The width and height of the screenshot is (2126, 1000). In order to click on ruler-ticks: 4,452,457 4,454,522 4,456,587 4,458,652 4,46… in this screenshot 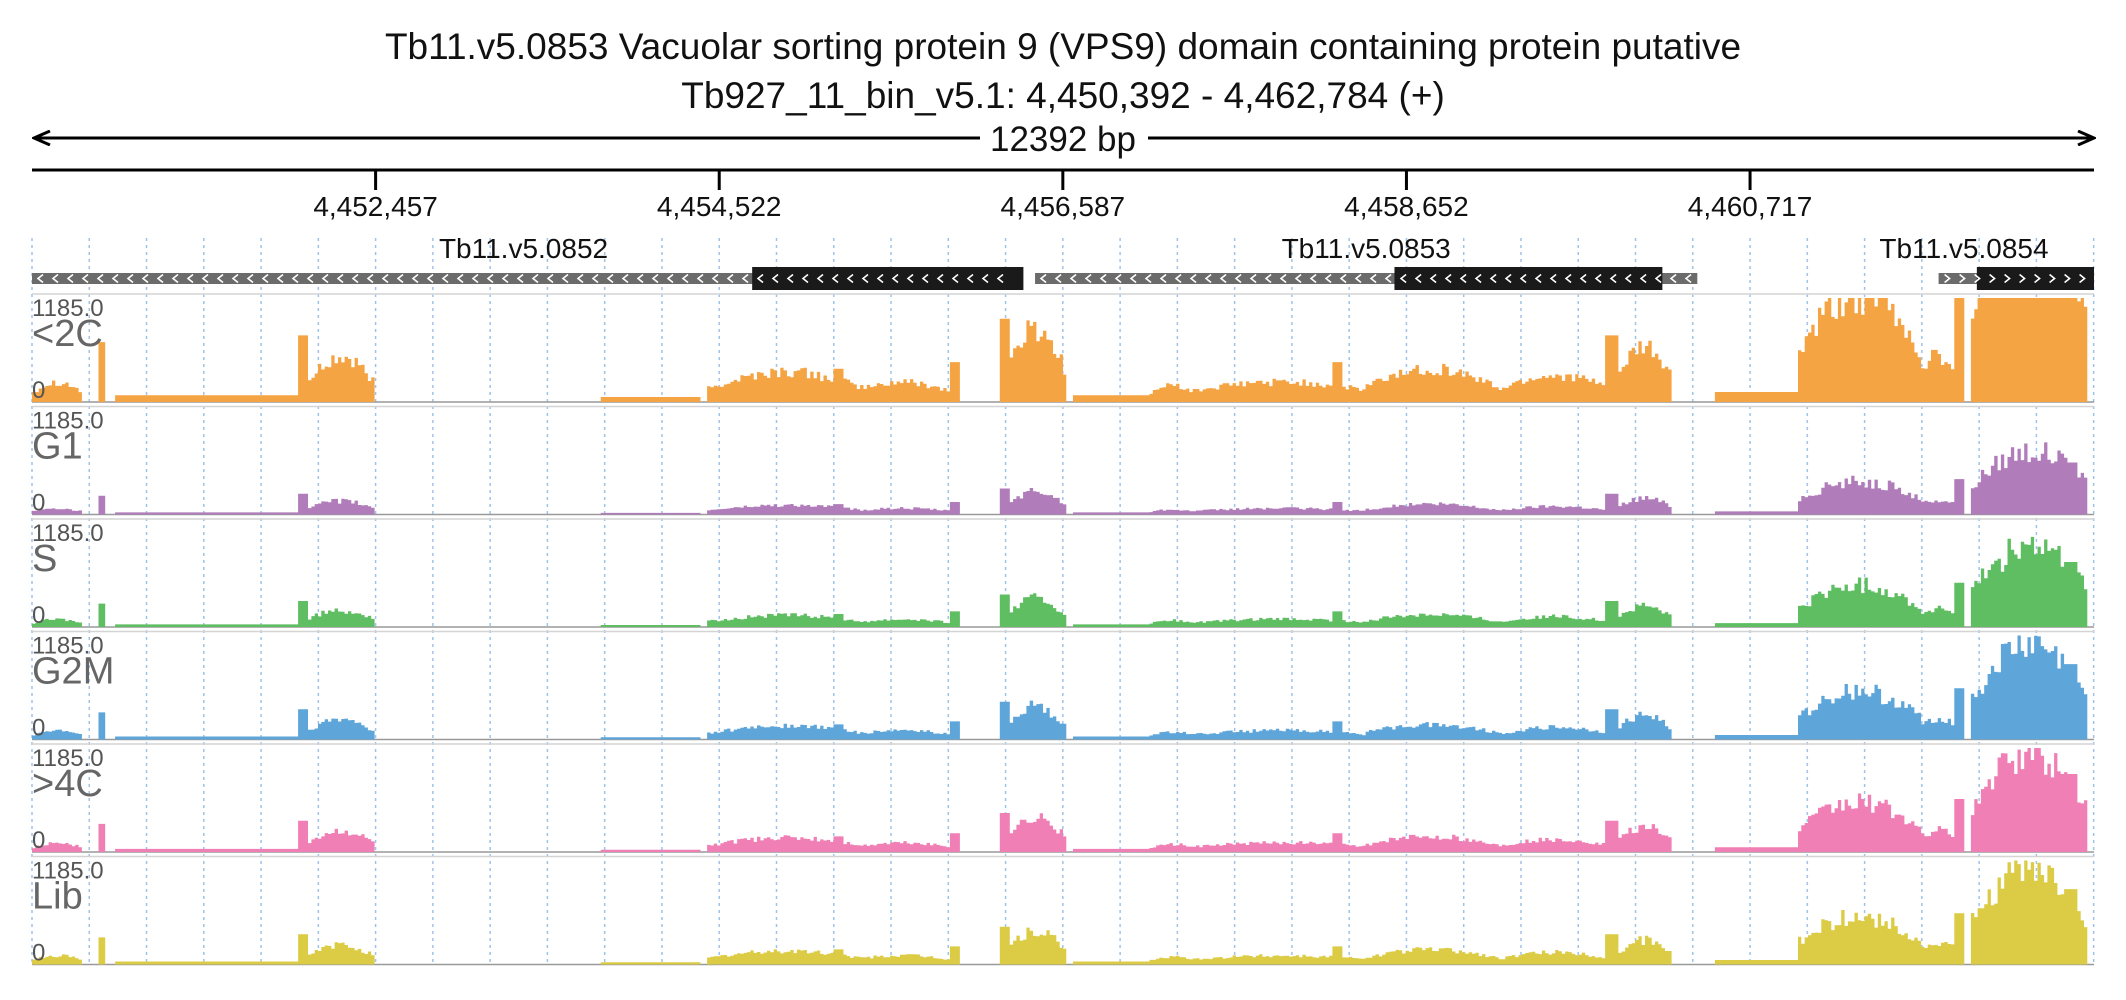, I will do `click(1062, 196)`.